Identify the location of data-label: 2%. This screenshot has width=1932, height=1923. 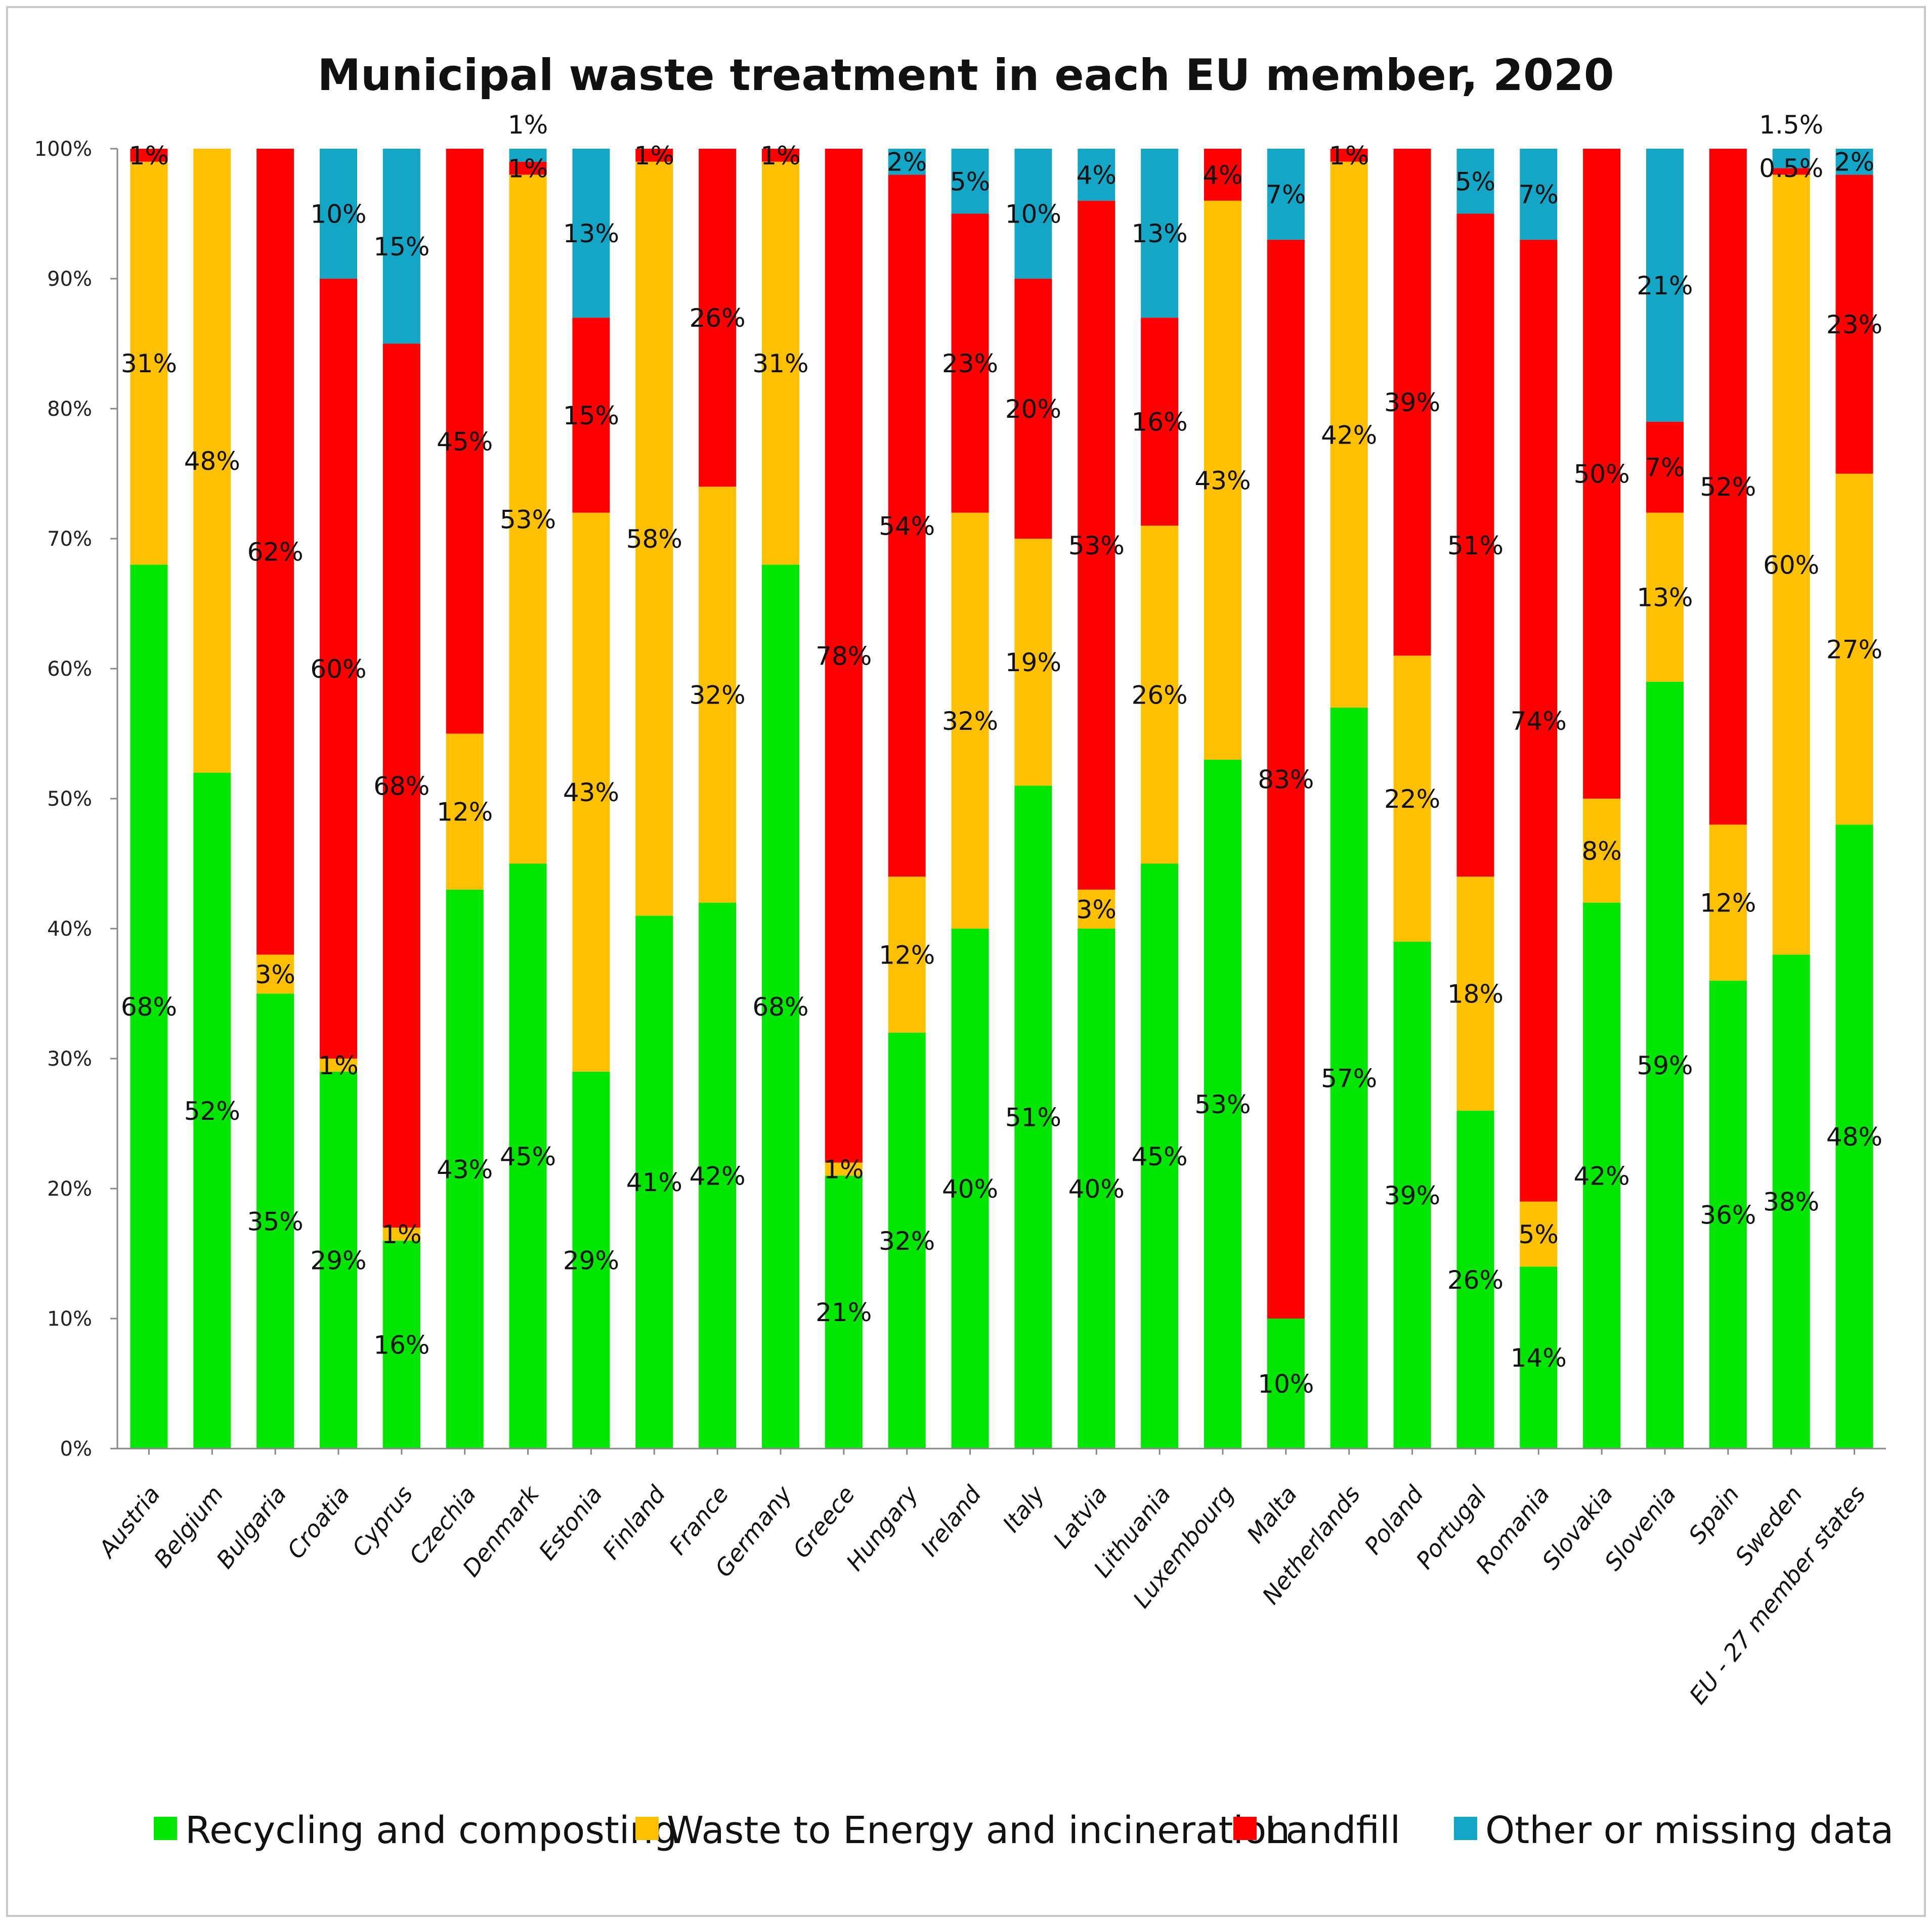
(907, 162).